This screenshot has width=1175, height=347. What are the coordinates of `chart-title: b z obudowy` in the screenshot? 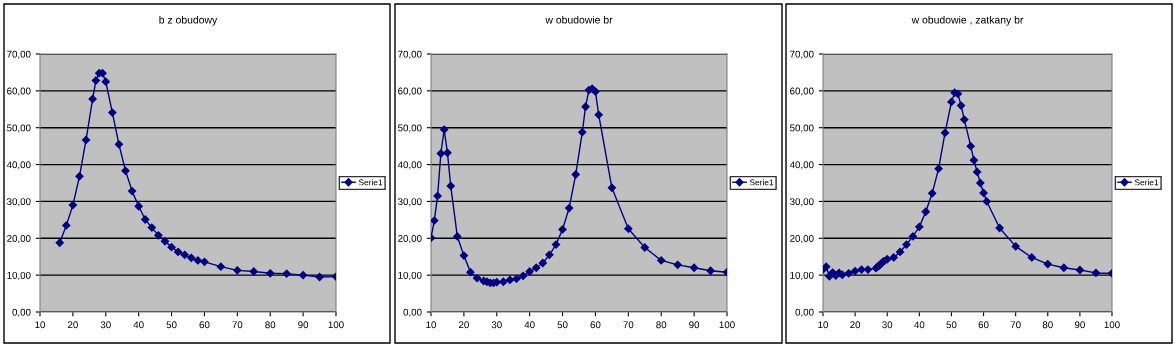 It's located at (188, 20).